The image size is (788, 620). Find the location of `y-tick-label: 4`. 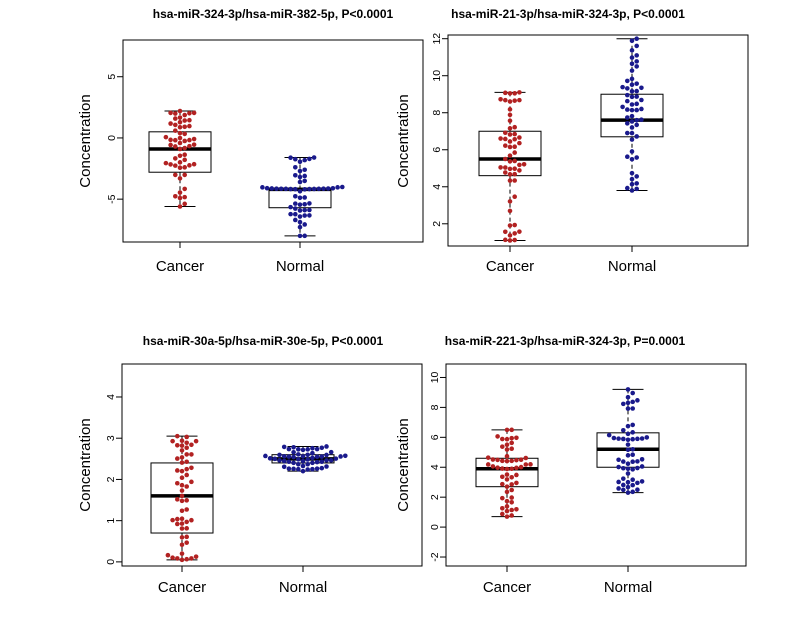

y-tick-label: 4 is located at coordinates (111, 397).